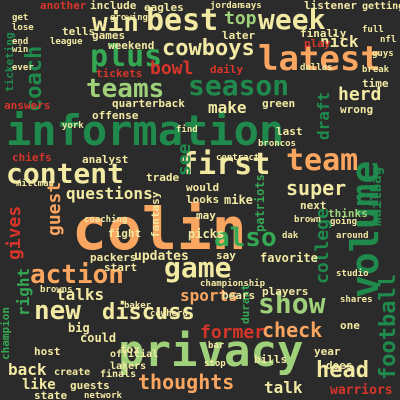  I want to click on word-york: york, so click(73, 126).